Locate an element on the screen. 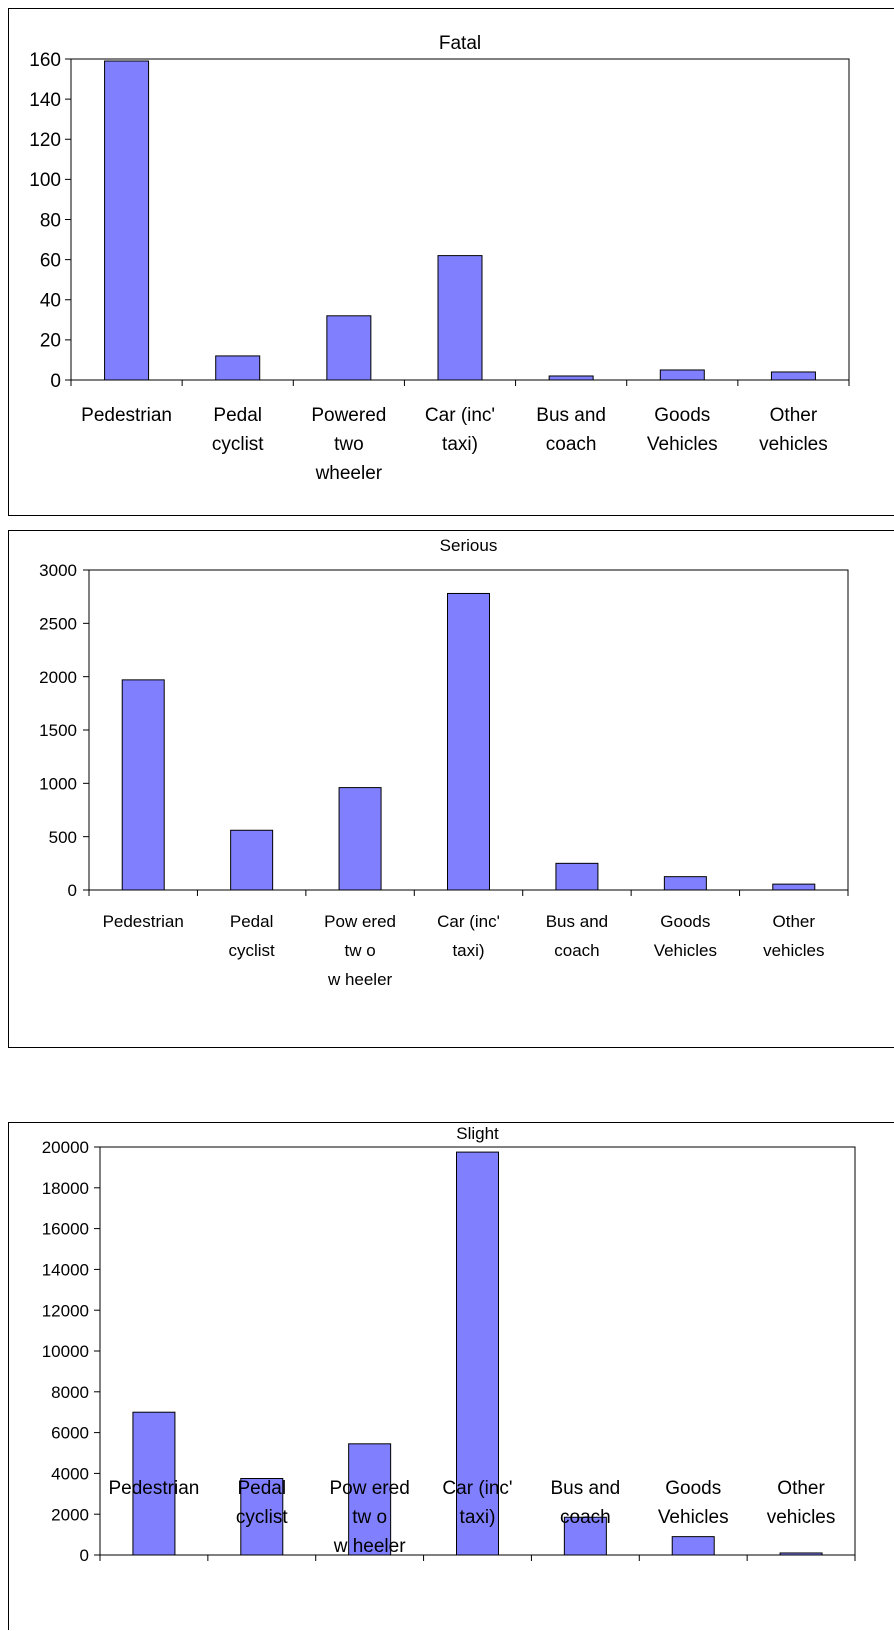  fatal-category-label: Bus and is located at coordinates (571, 415).